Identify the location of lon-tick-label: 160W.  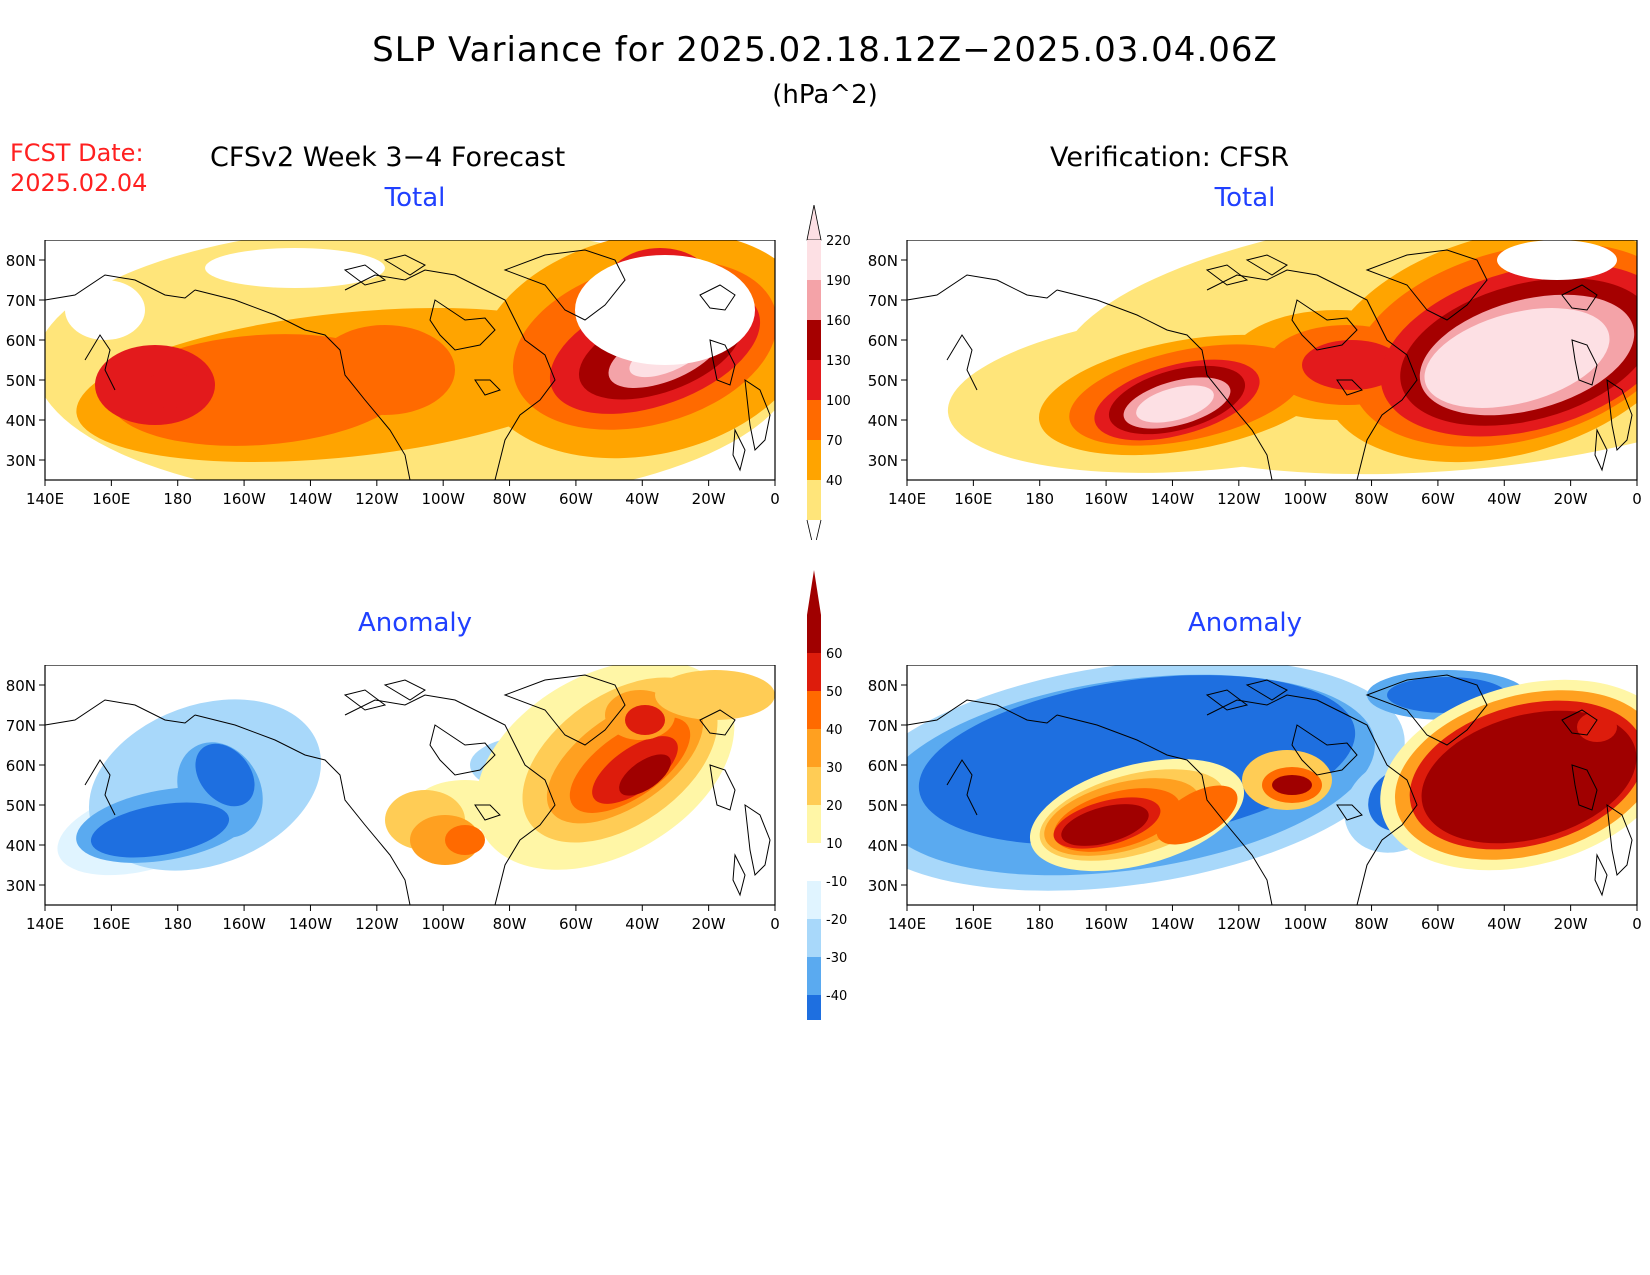
(244, 924).